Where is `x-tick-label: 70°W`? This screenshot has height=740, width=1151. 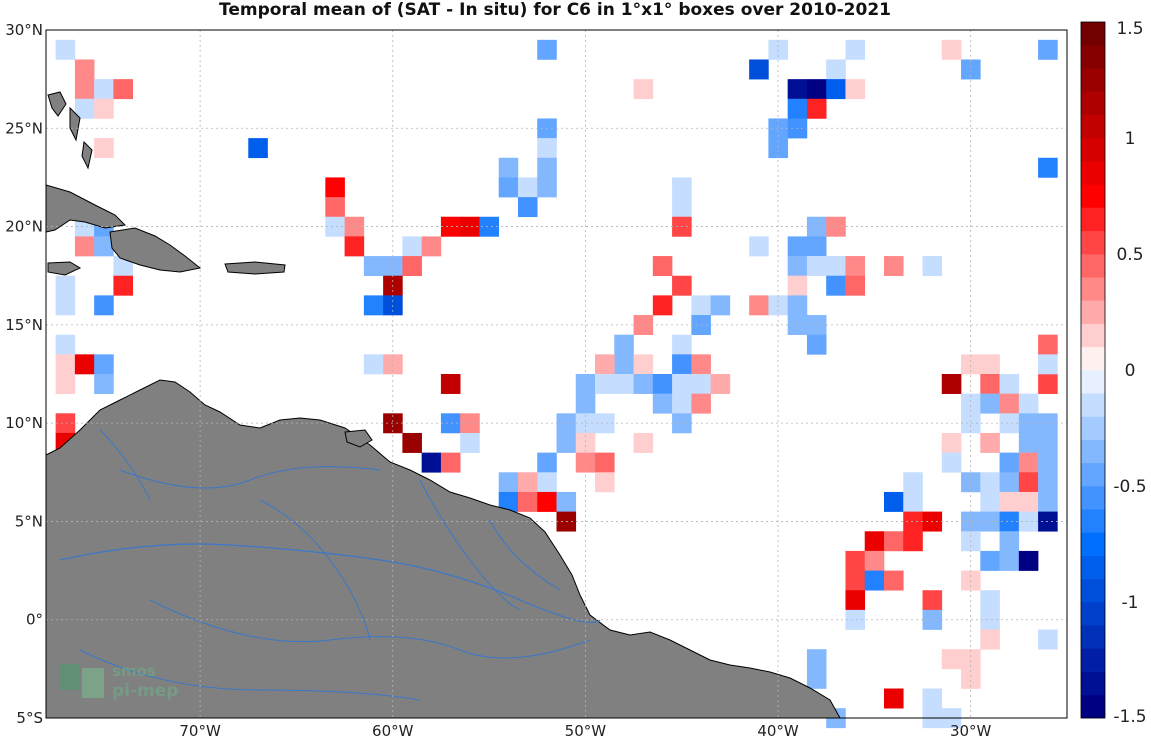
x-tick-label: 70°W is located at coordinates (200, 731).